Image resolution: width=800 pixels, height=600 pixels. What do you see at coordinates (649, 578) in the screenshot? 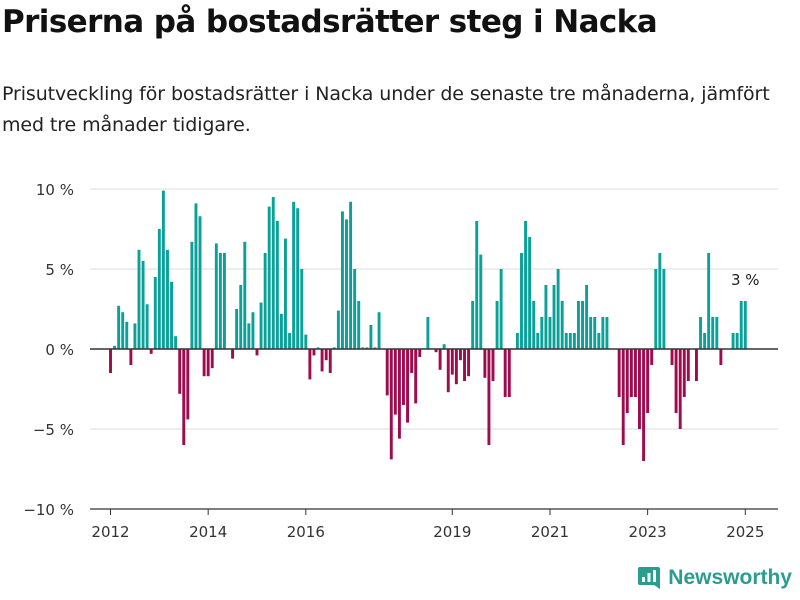
I see `newsworthy-logo-icon` at bounding box center [649, 578].